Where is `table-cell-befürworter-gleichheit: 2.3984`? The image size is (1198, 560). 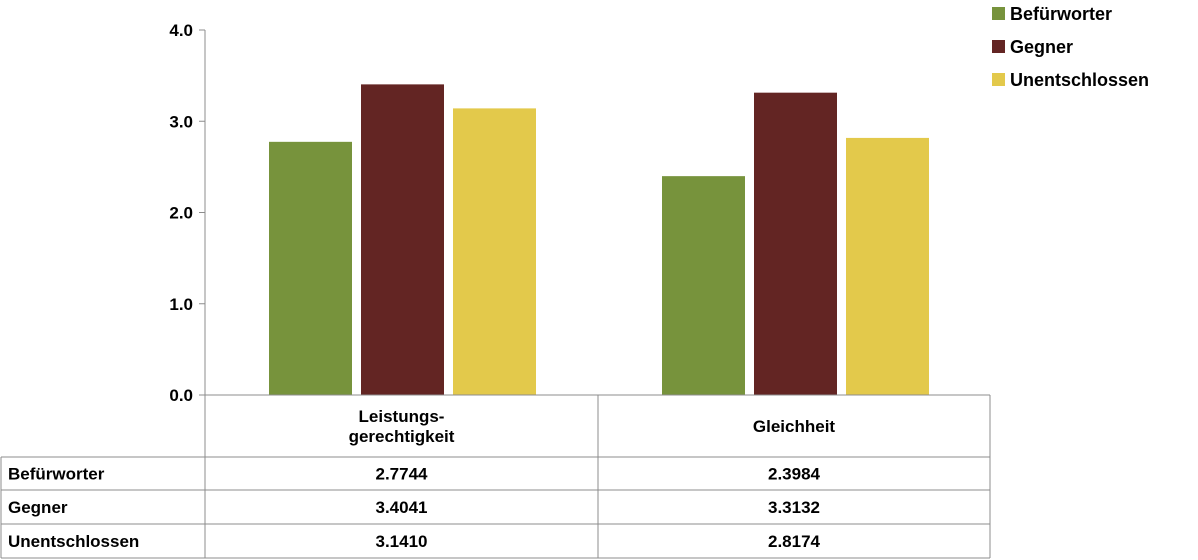
table-cell-befürworter-gleichheit: 2.3984 is located at coordinates (794, 474).